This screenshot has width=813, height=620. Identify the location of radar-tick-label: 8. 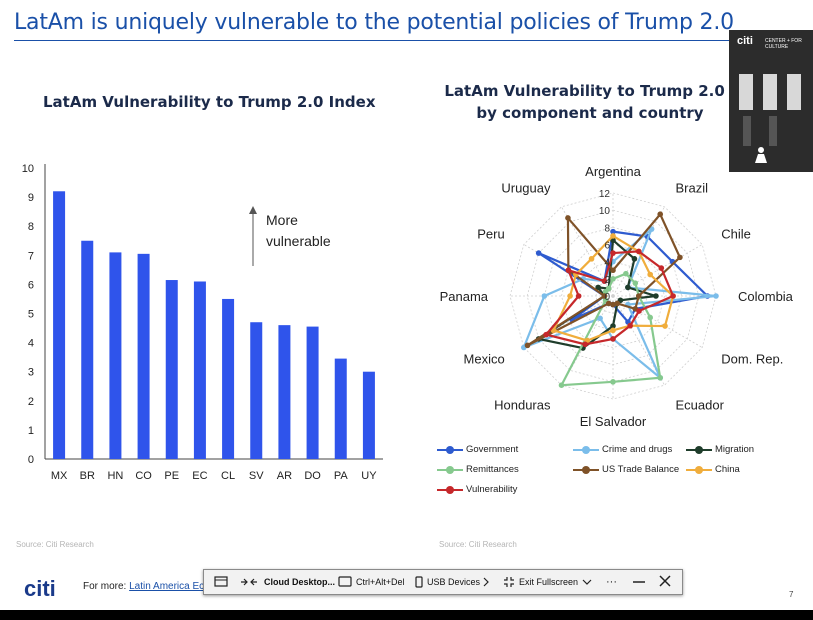
(607, 228).